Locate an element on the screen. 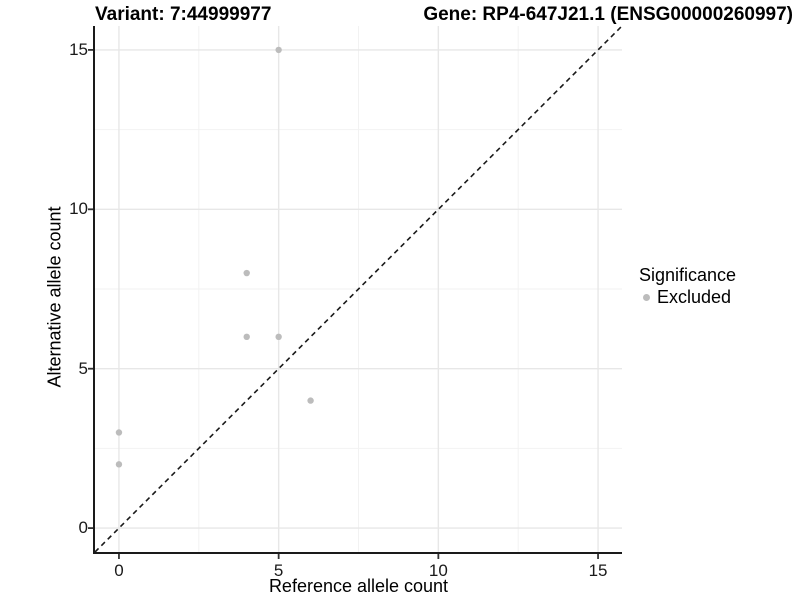 The height and width of the screenshot is (600, 800). x-axis-title: Reference allele count is located at coordinates (358, 586).